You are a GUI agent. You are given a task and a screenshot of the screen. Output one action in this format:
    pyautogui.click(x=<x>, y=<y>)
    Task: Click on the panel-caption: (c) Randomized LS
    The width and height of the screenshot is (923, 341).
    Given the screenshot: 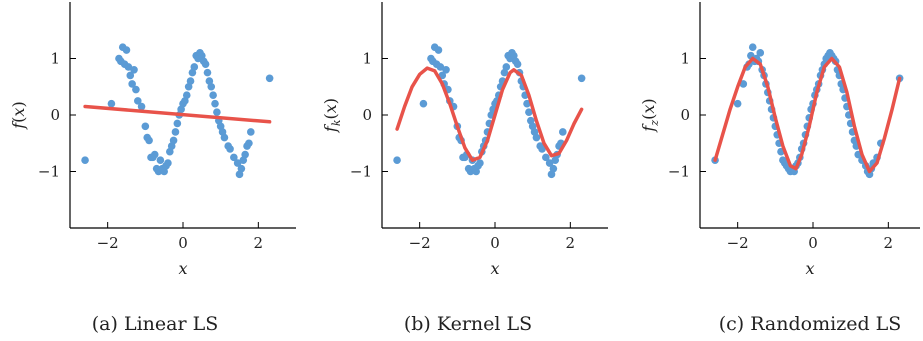 What is the action you would take?
    pyautogui.click(x=810, y=324)
    